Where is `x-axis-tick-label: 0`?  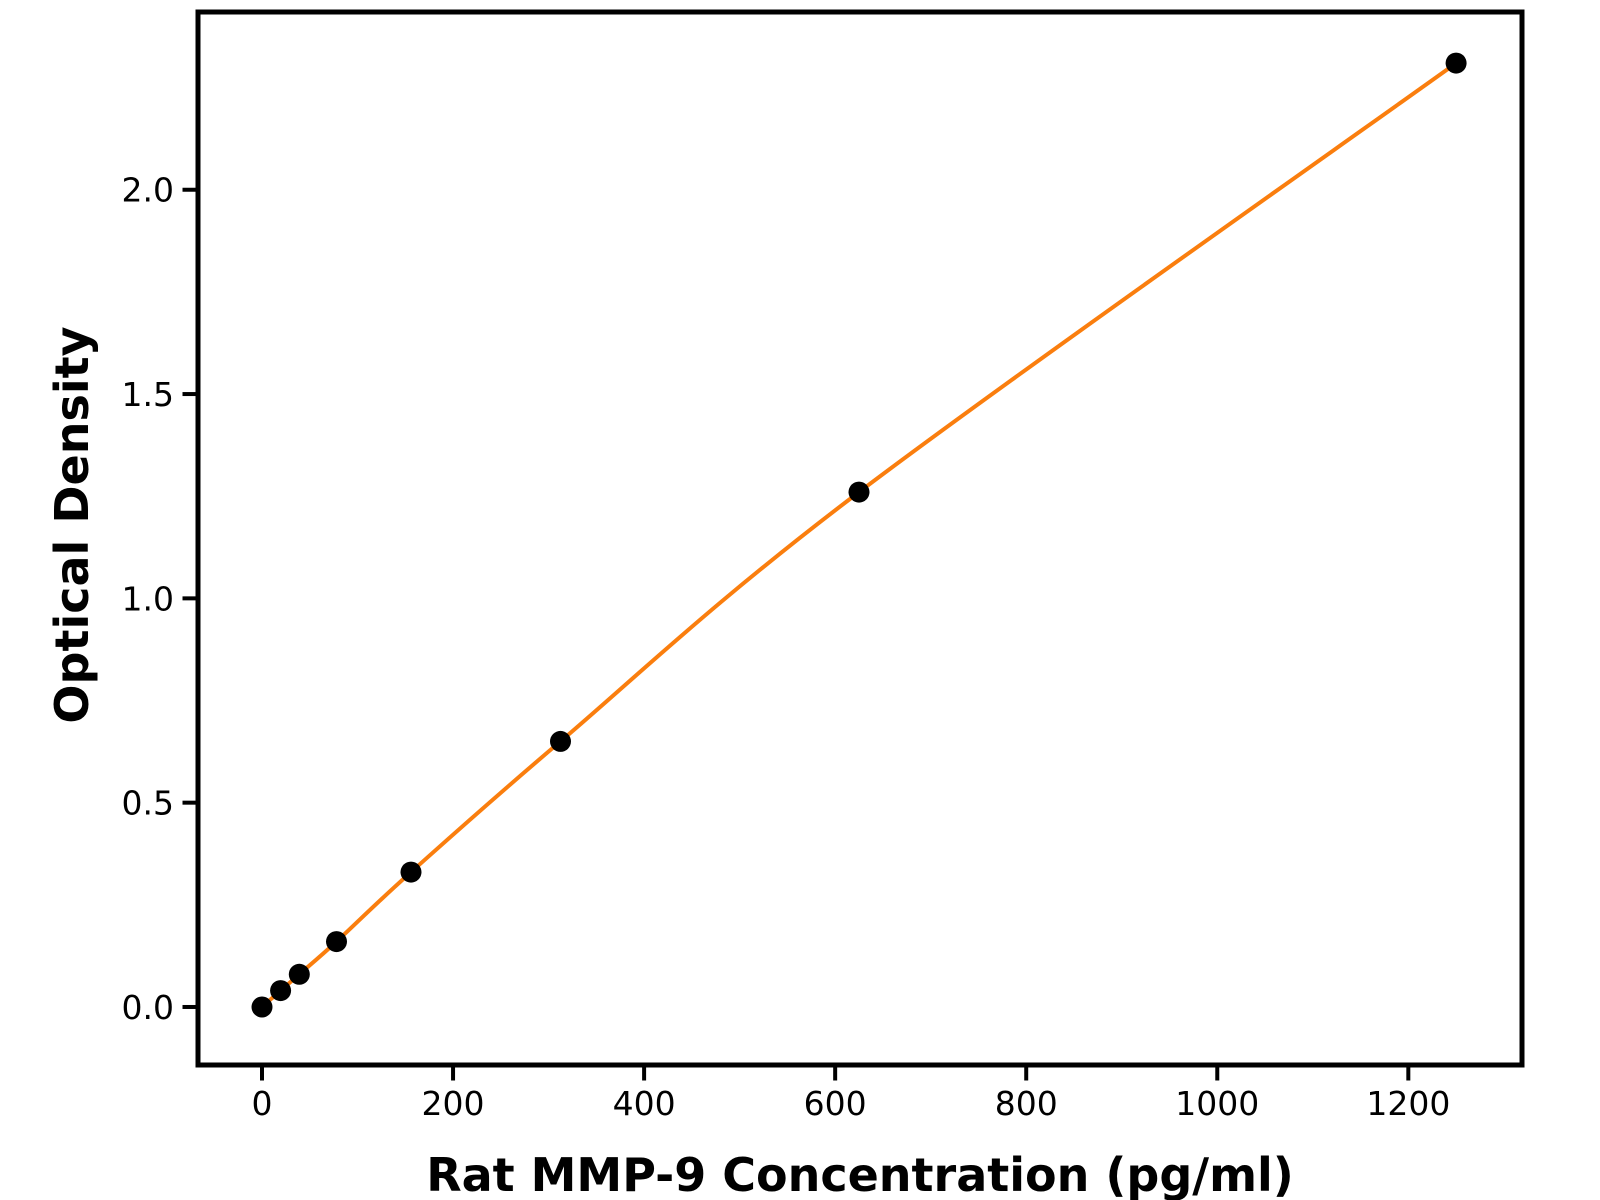 x-axis-tick-label: 0 is located at coordinates (262, 1103).